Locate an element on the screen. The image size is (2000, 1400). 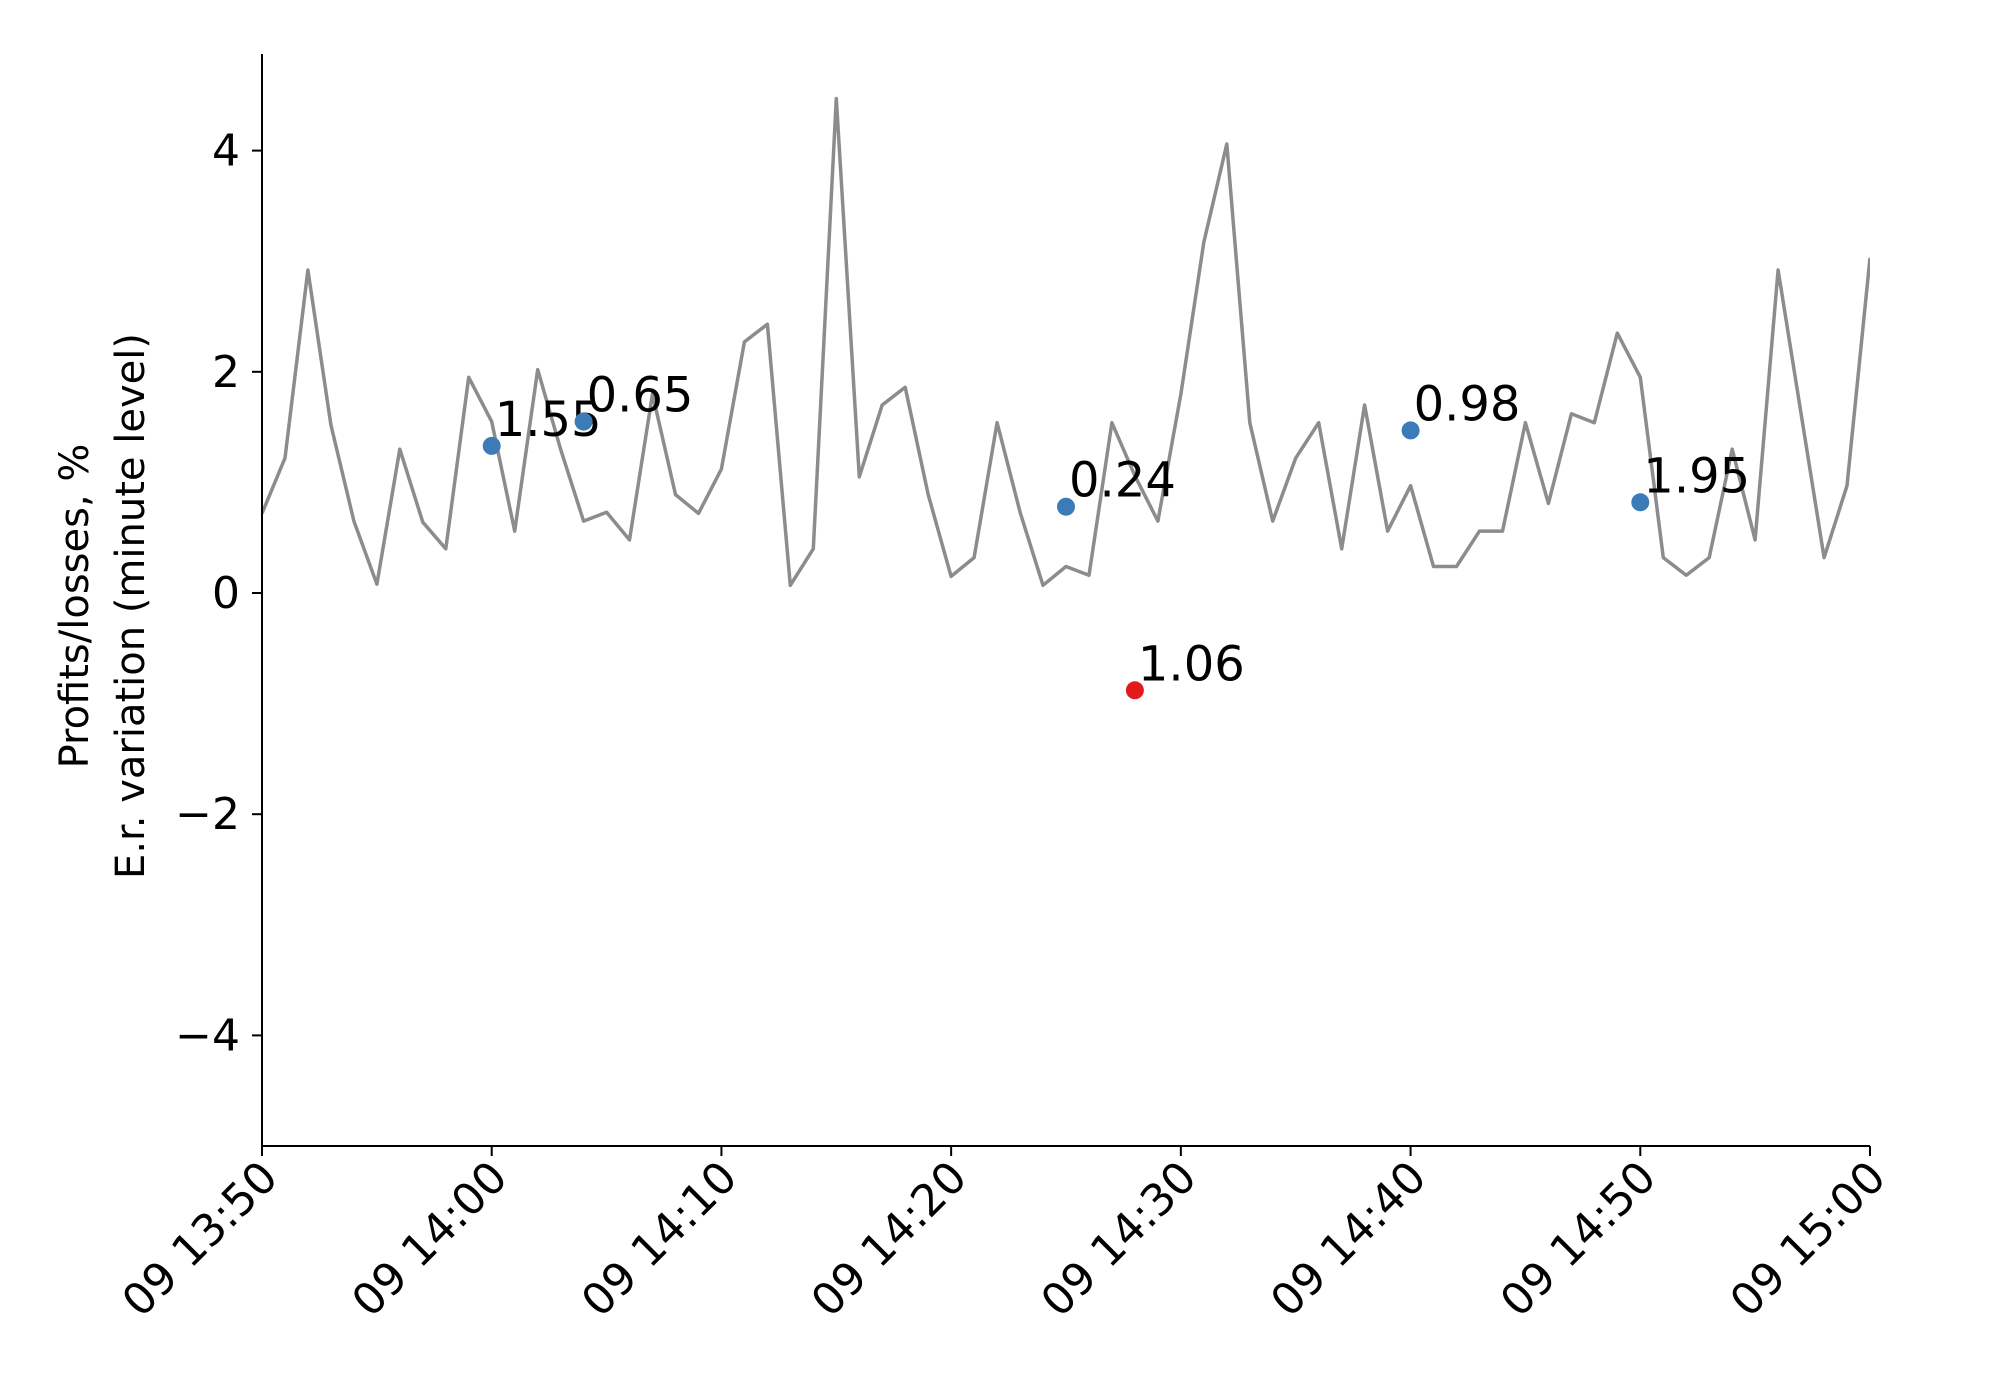
y-tick-label: −4 is located at coordinates (207, 1035).